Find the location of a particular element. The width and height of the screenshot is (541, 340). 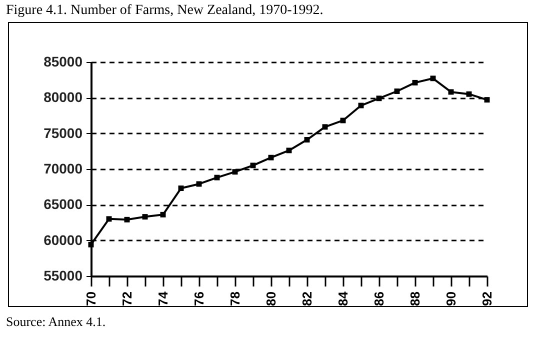

x-tick-label: 74 is located at coordinates (163, 298).